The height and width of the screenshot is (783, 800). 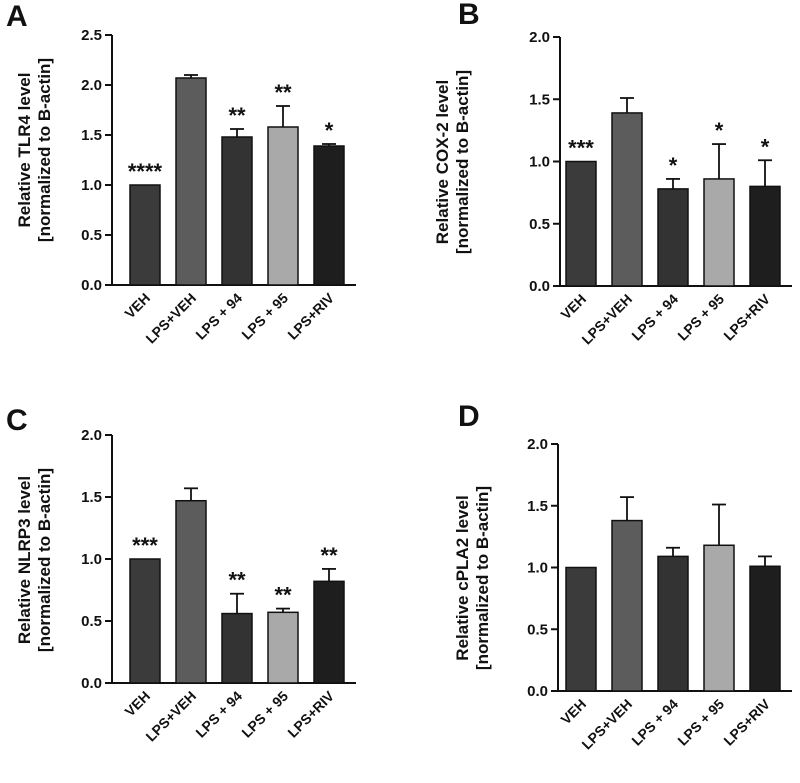 What do you see at coordinates (746, 721) in the screenshot?
I see `panel-d-category-label: LPS+RIV` at bounding box center [746, 721].